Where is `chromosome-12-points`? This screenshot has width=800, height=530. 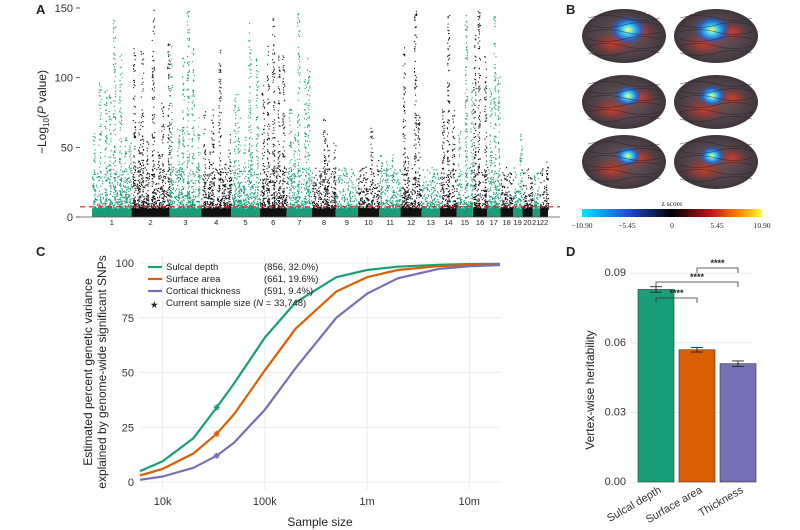 chromosome-12-points is located at coordinates (411, 114).